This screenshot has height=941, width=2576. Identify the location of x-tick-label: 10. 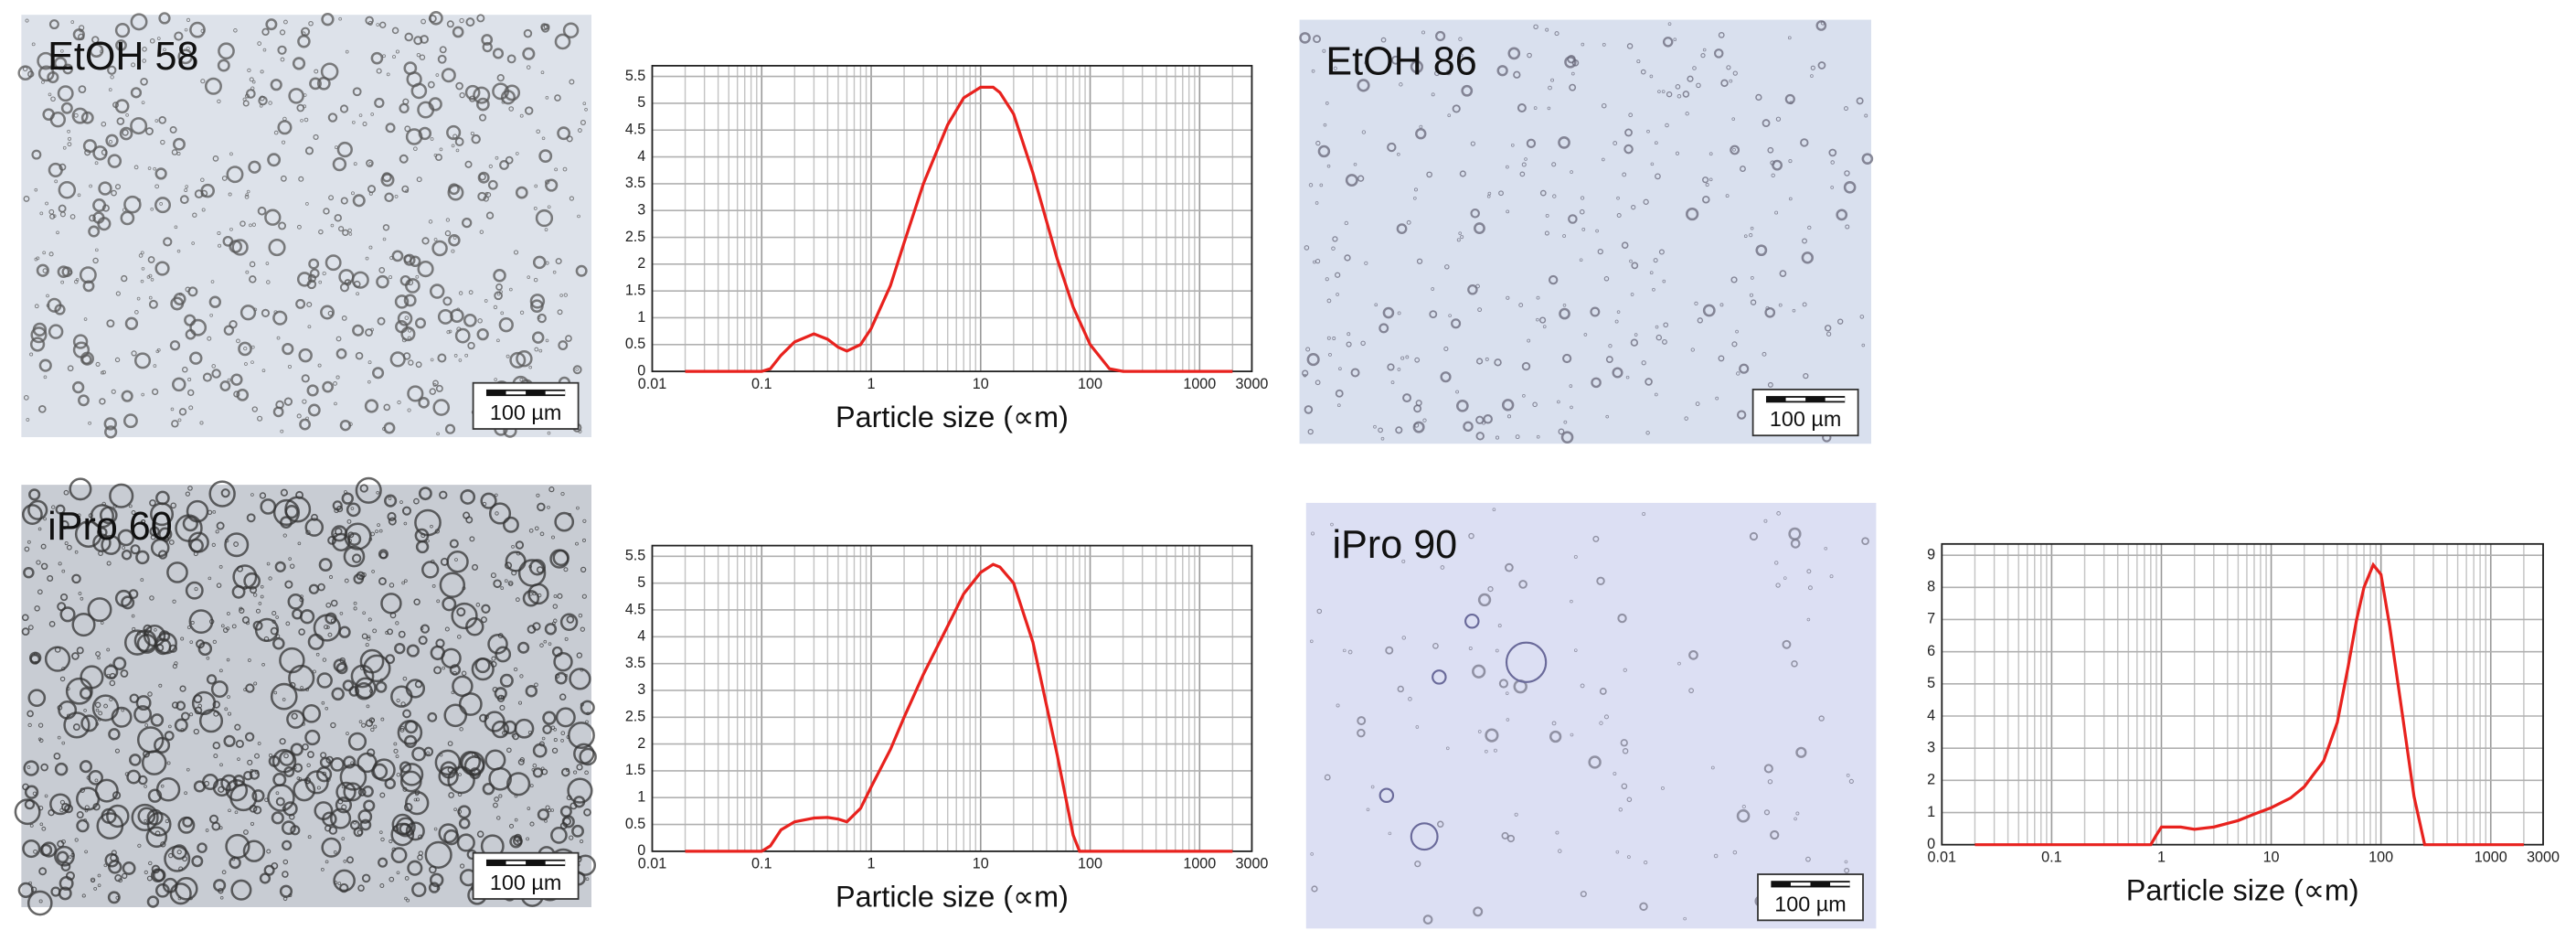
(2271, 857).